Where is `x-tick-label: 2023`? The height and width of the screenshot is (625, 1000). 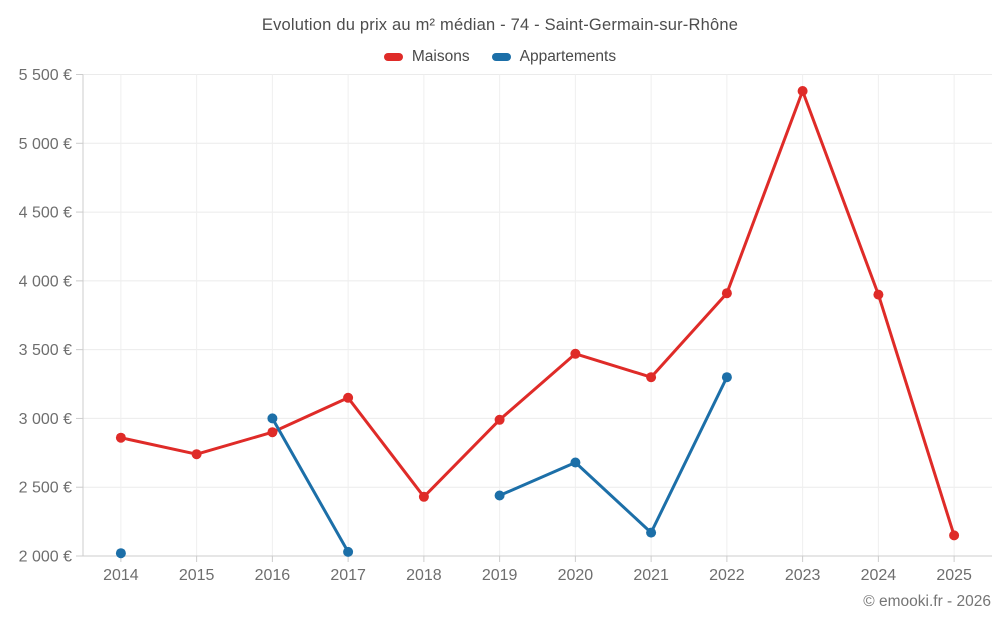
x-tick-label: 2023 is located at coordinates (803, 575).